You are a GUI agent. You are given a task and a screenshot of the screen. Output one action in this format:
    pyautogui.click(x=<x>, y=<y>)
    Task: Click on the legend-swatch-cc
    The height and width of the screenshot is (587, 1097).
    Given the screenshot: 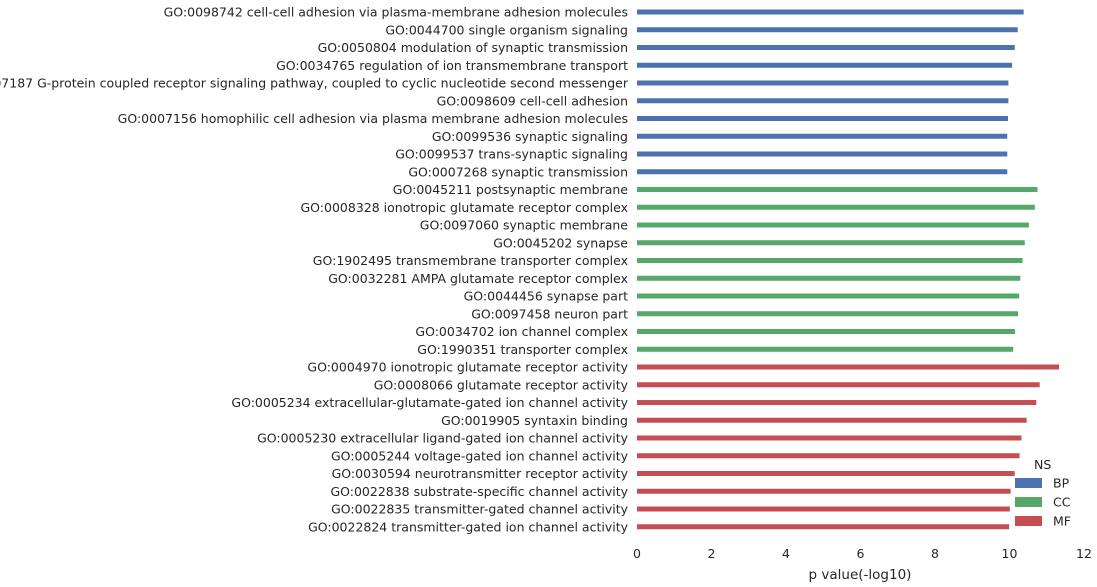 What is the action you would take?
    pyautogui.click(x=1028, y=502)
    